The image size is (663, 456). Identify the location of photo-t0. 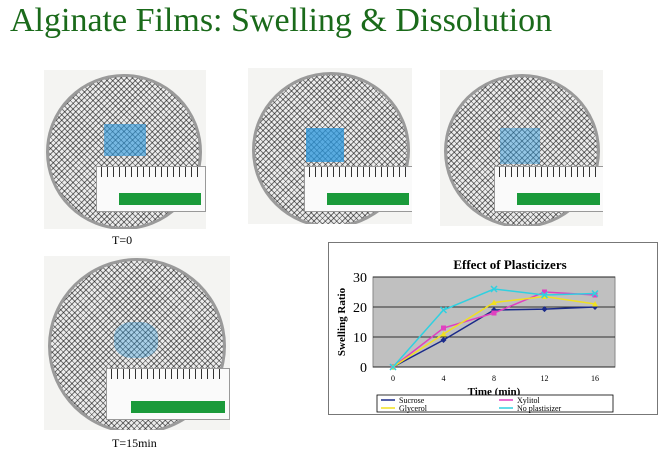
(125, 149).